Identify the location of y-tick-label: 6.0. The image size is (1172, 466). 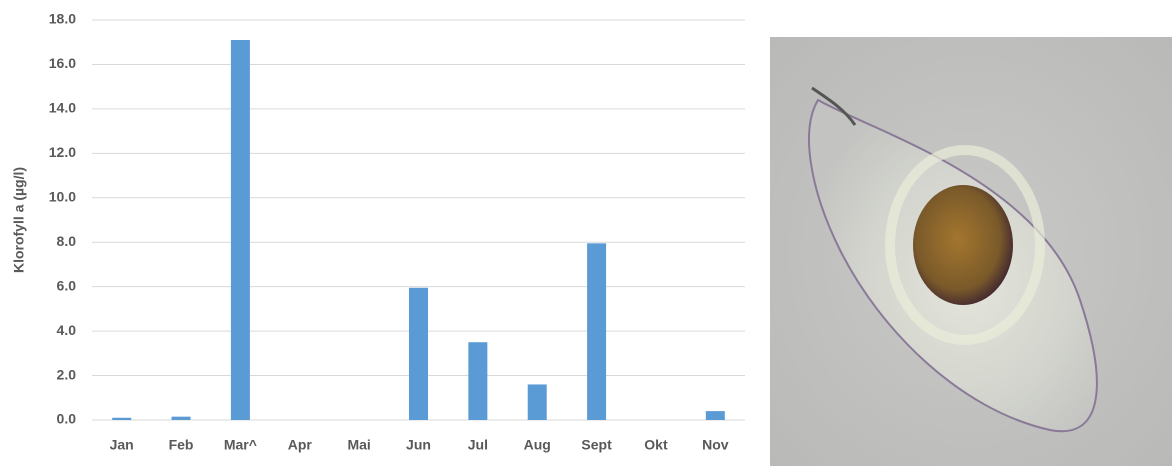
(67, 285).